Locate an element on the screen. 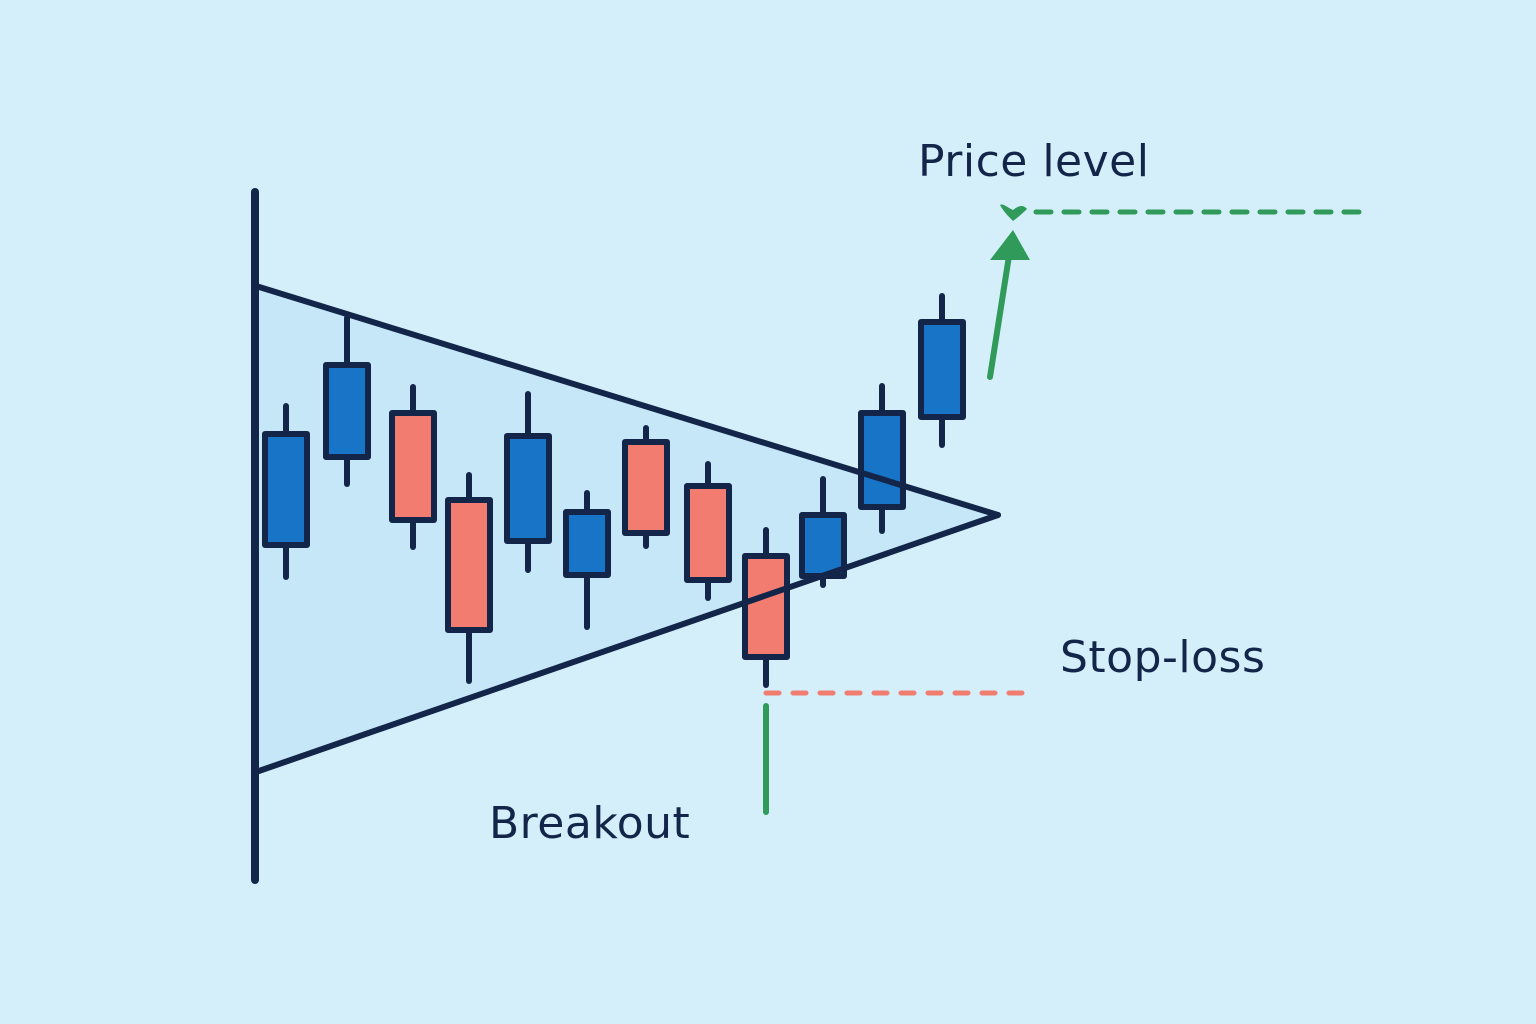  lower-trendline is located at coordinates (627, 643).